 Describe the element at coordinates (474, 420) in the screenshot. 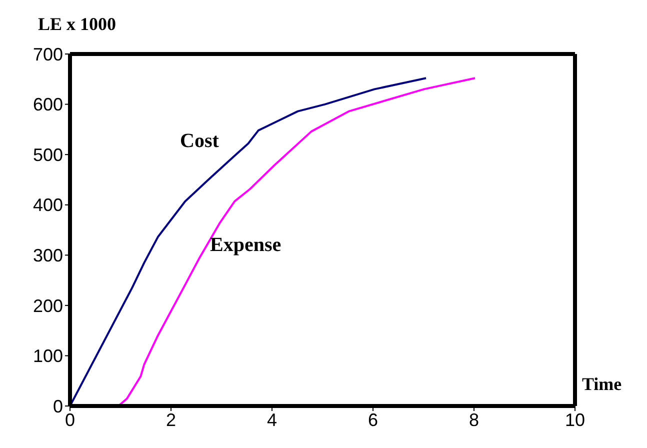

I see `x-tick-label: 8` at that location.